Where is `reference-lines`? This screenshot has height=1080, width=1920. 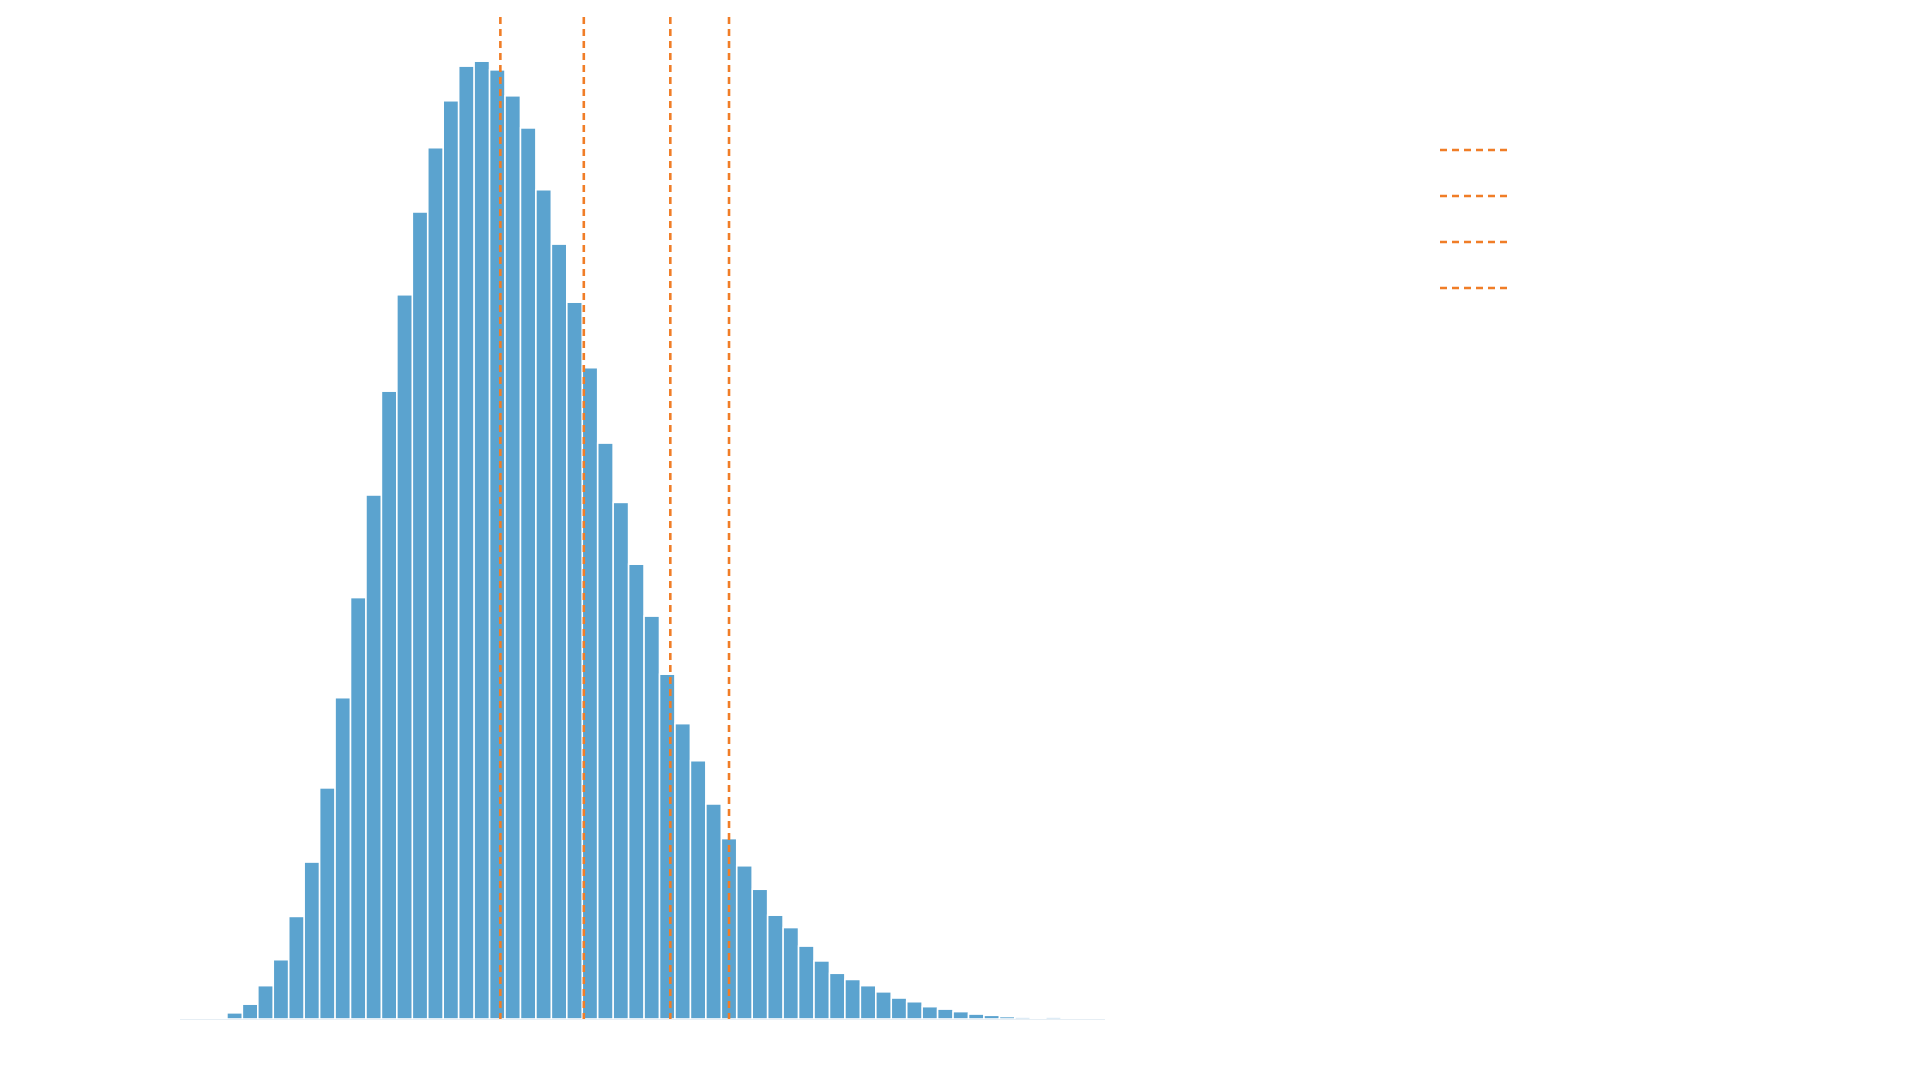 reference-lines is located at coordinates (615, 518).